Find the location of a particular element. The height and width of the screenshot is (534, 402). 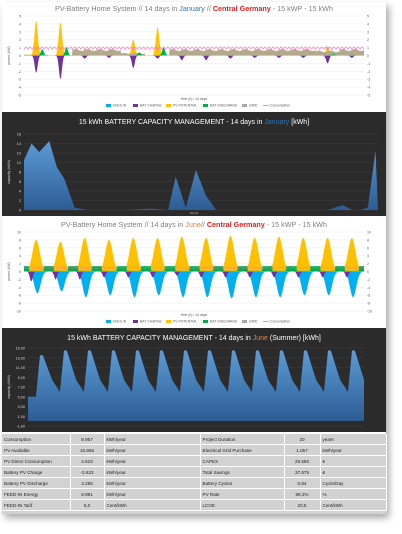

series-bat-charge is located at coordinates (194, 67).